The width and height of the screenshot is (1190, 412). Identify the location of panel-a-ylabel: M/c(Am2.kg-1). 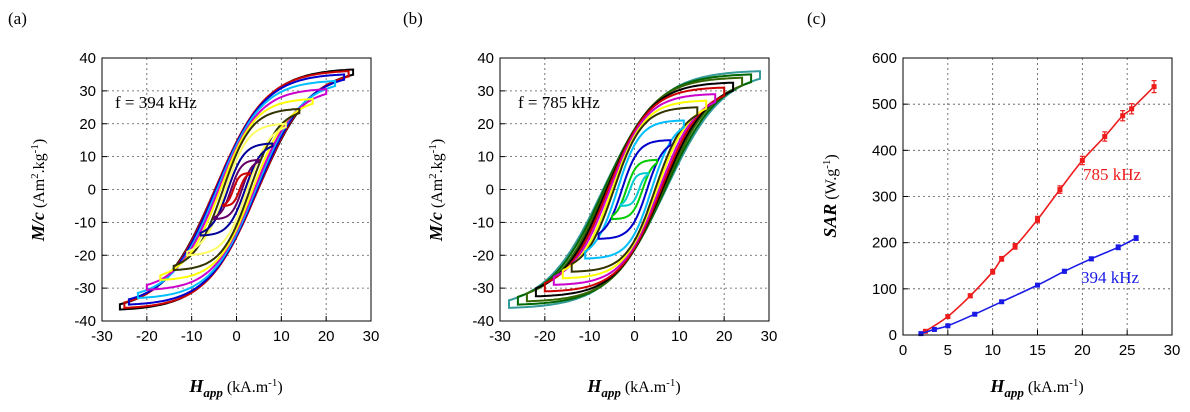
(38, 190).